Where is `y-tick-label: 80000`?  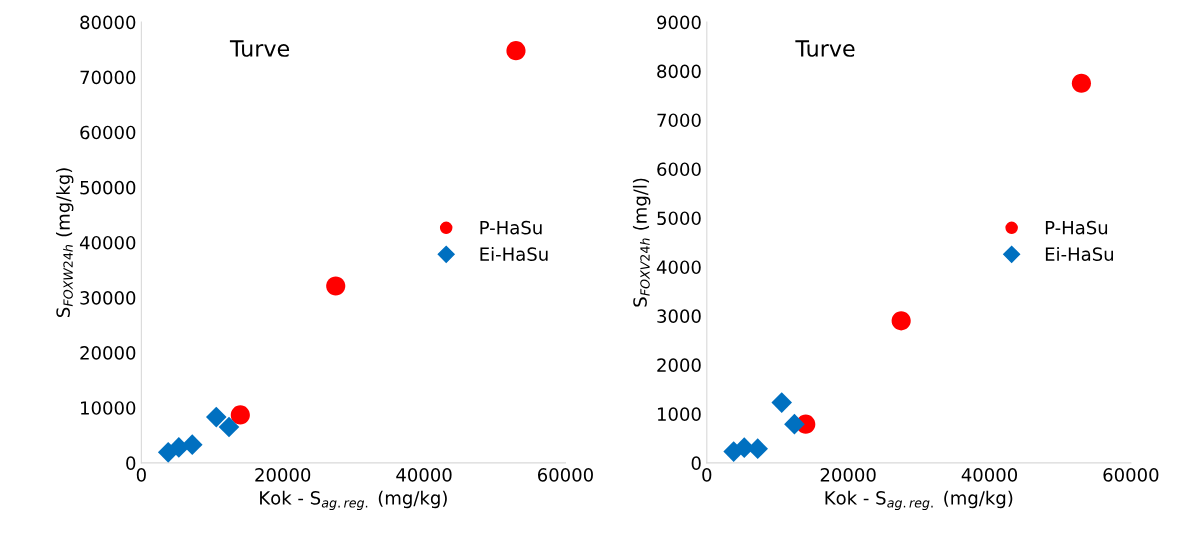
y-tick-label: 80000 is located at coordinates (108, 22).